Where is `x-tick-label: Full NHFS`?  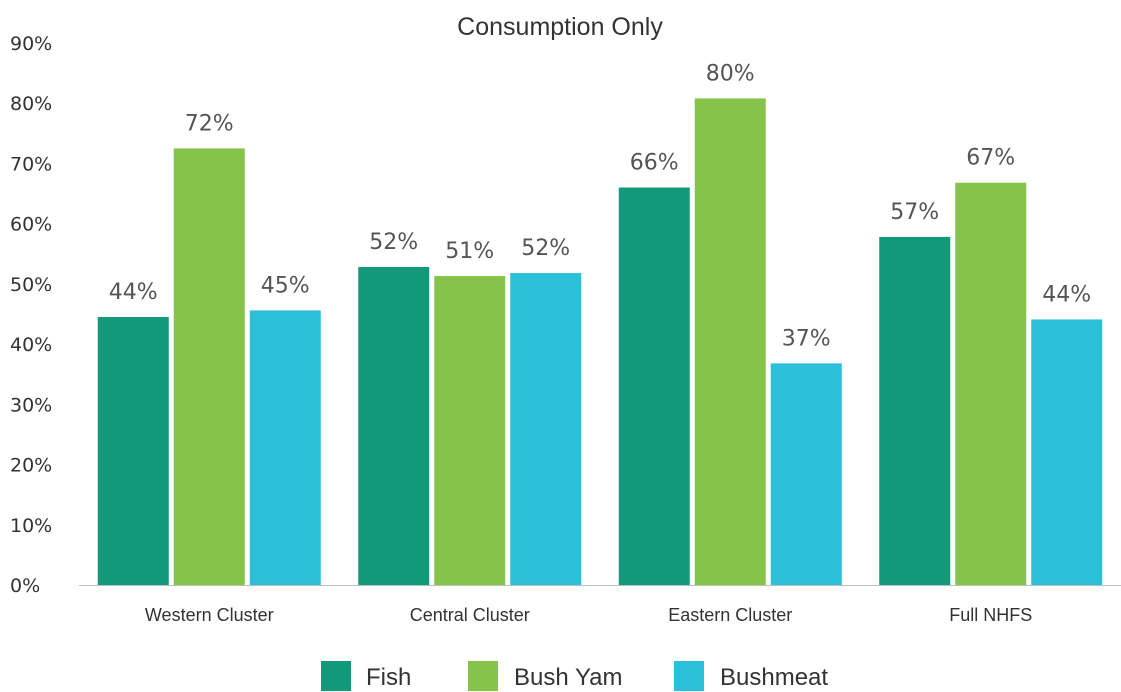 x-tick-label: Full NHFS is located at coordinates (990, 615).